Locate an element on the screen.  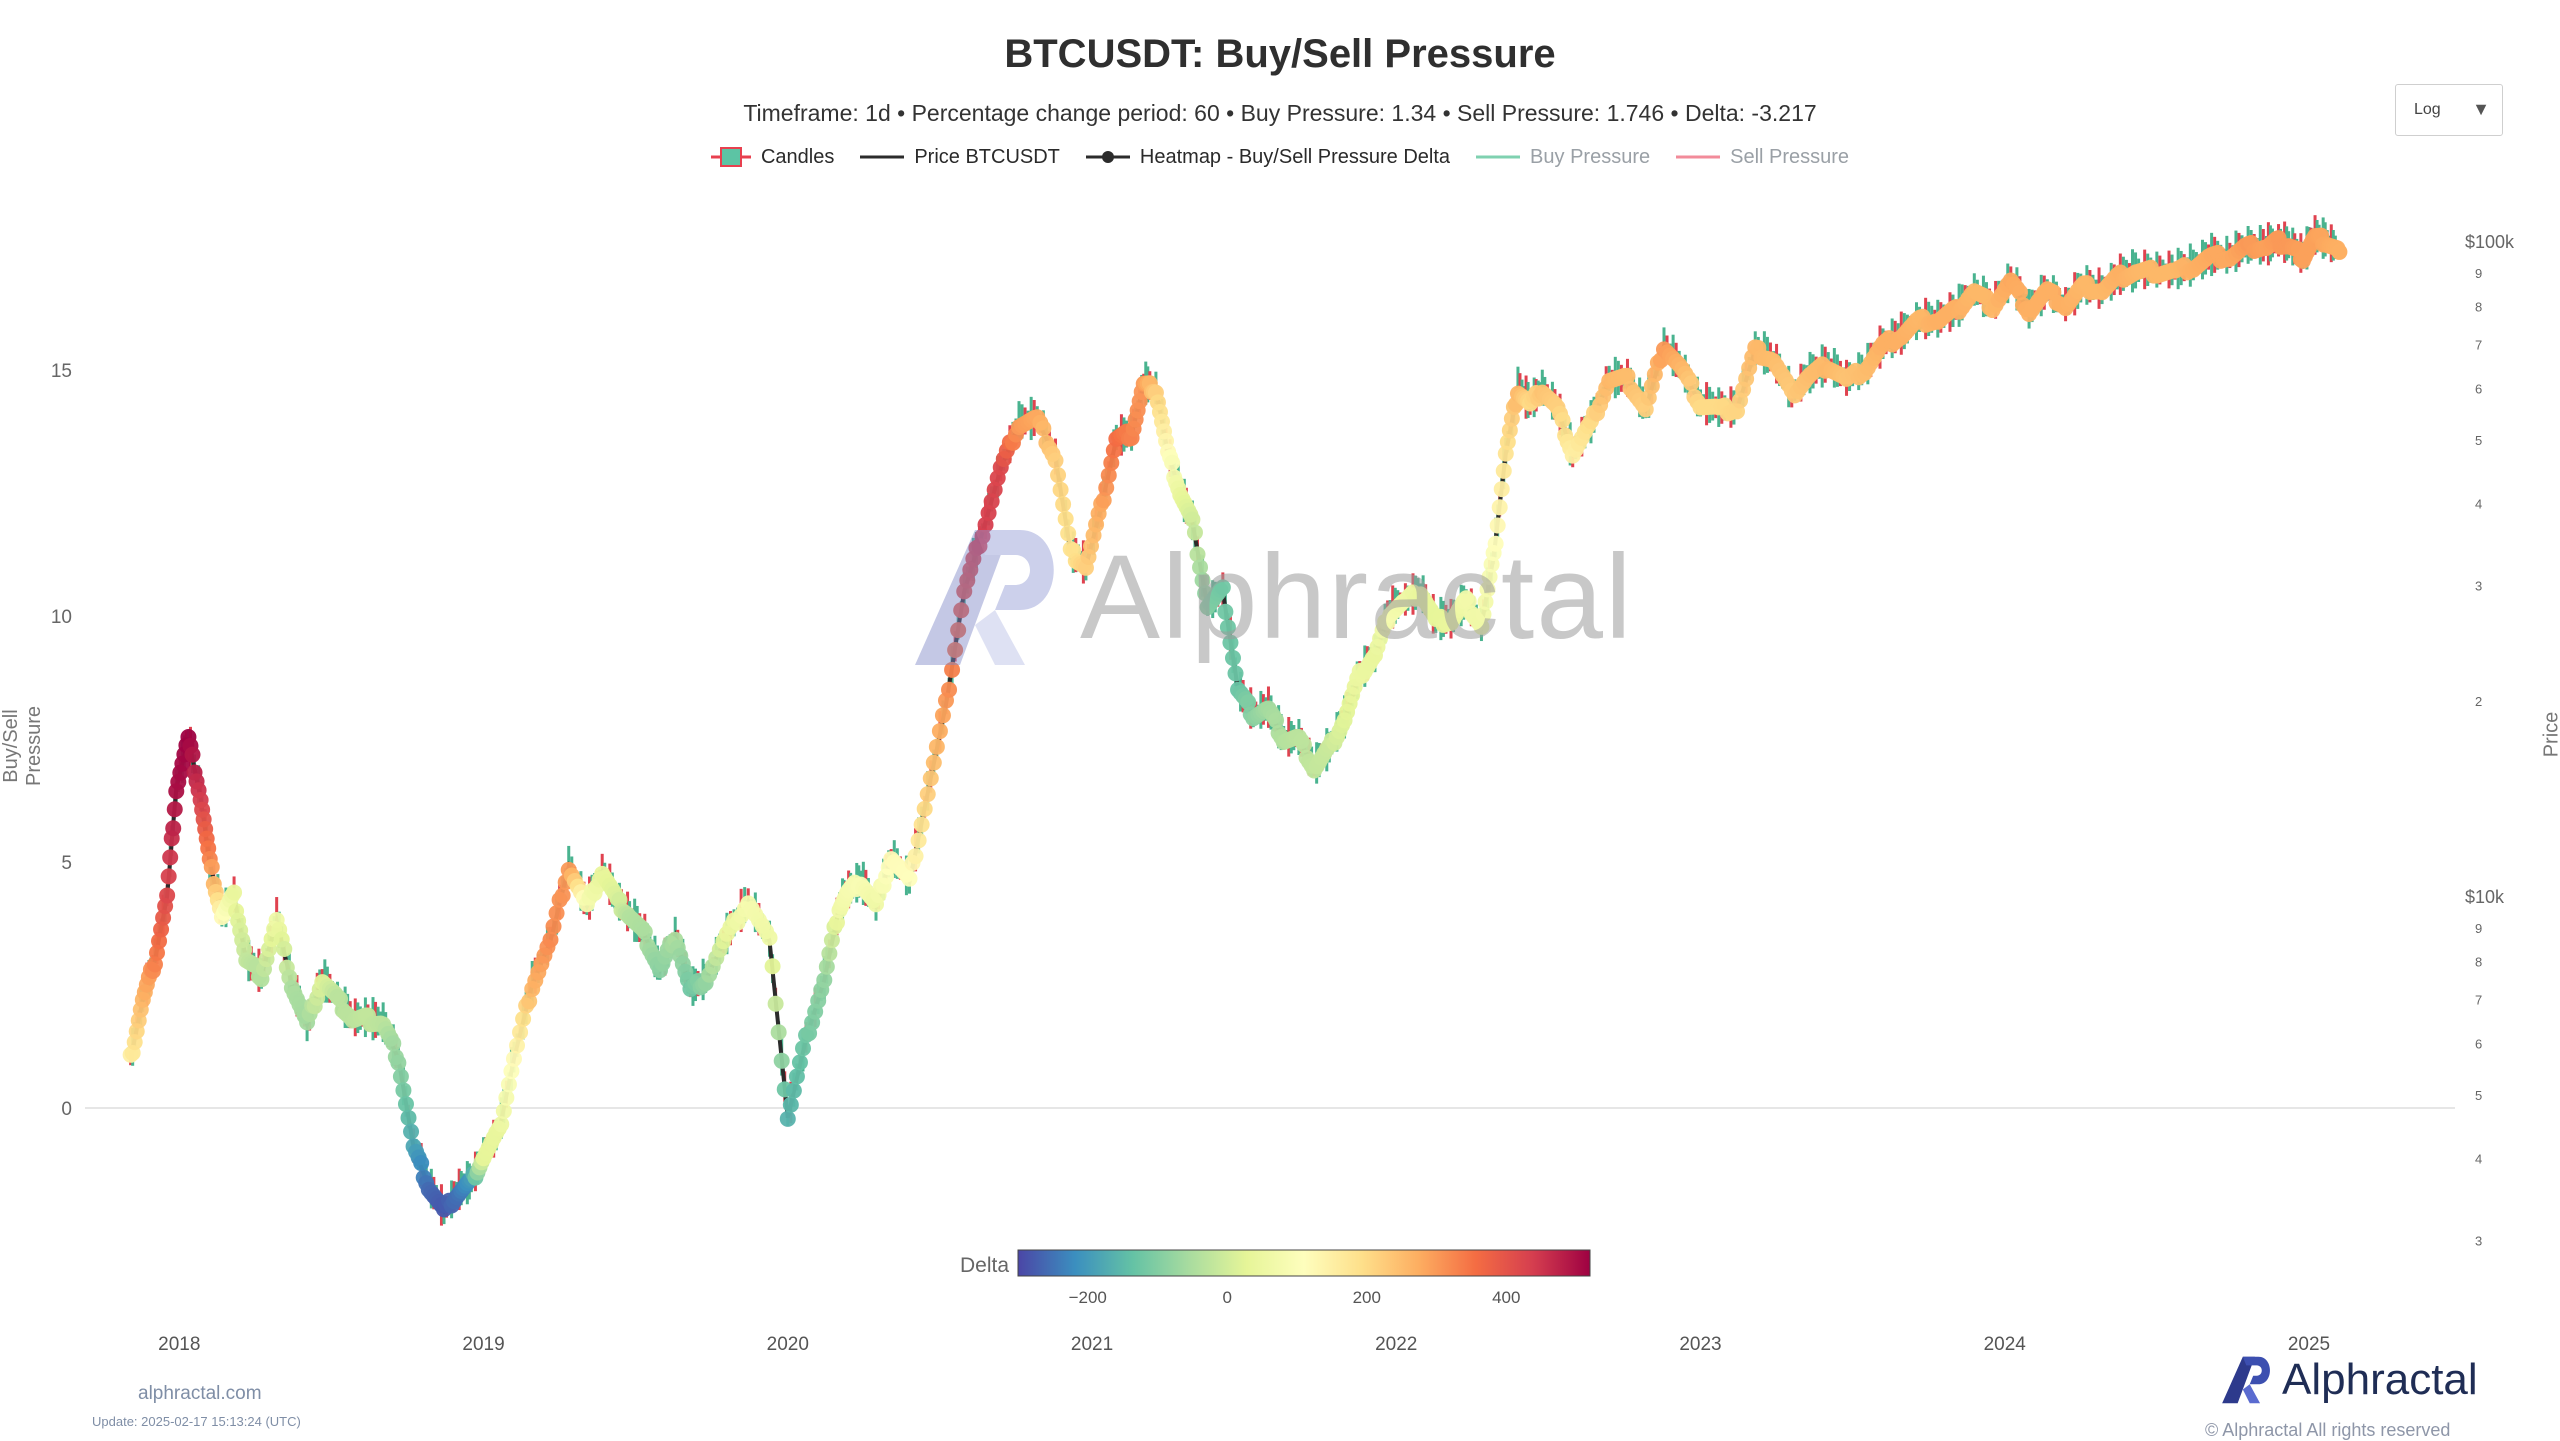
brand-logo: Alphractal is located at coordinates (2349, 1380).